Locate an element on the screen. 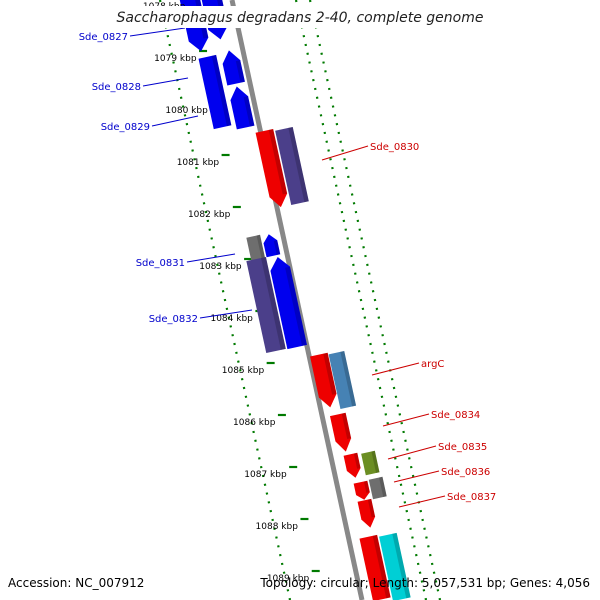  tick-label: 1086 kbp is located at coordinates (254, 423).